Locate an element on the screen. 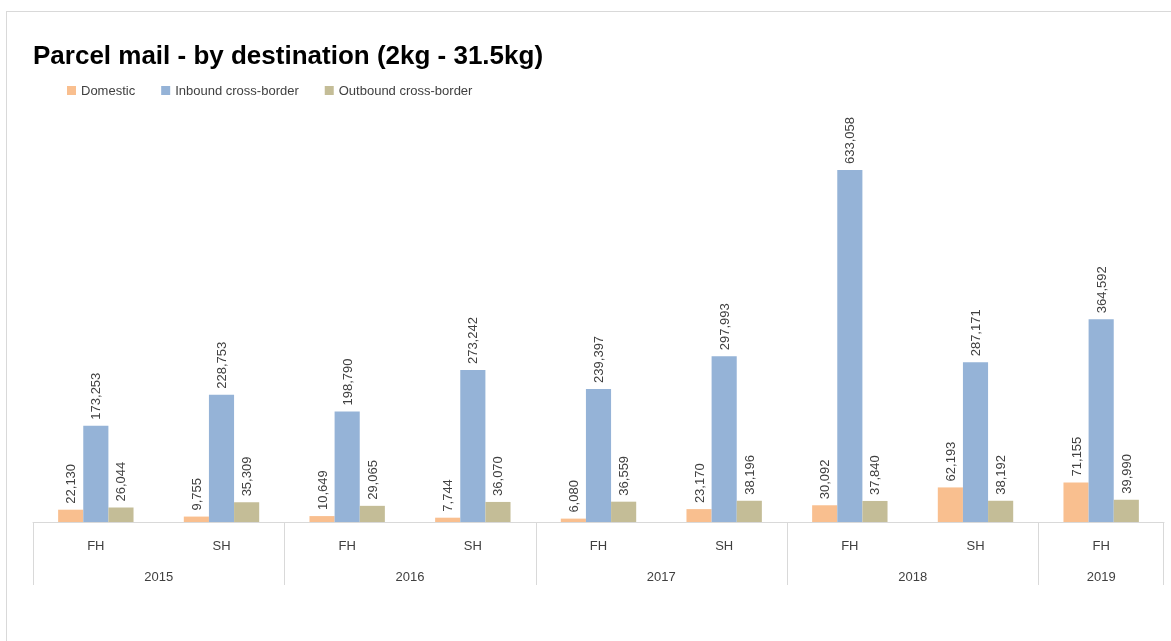  data-label: 6,080 is located at coordinates (573, 496).